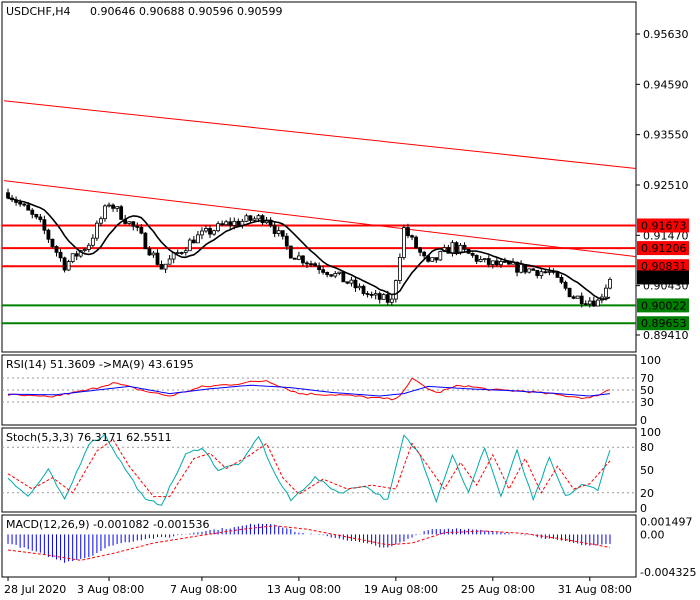 The image size is (700, 600). What do you see at coordinates (107, 524) in the screenshot?
I see `macd-label: MACD(12,26,9) -0.001082 -0.001536` at bounding box center [107, 524].